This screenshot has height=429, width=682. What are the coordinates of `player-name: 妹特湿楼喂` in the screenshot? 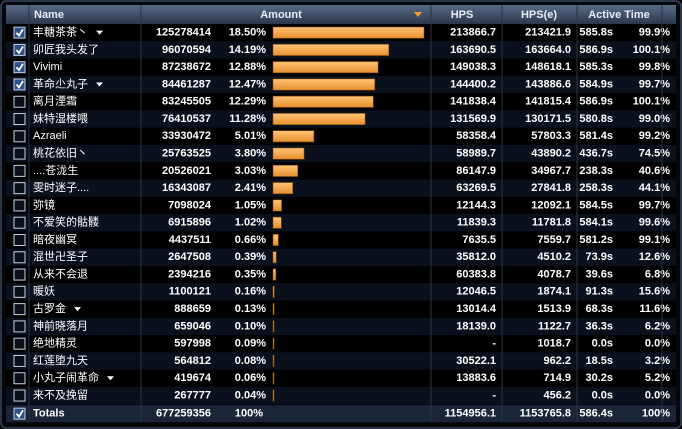 It's located at (60, 118).